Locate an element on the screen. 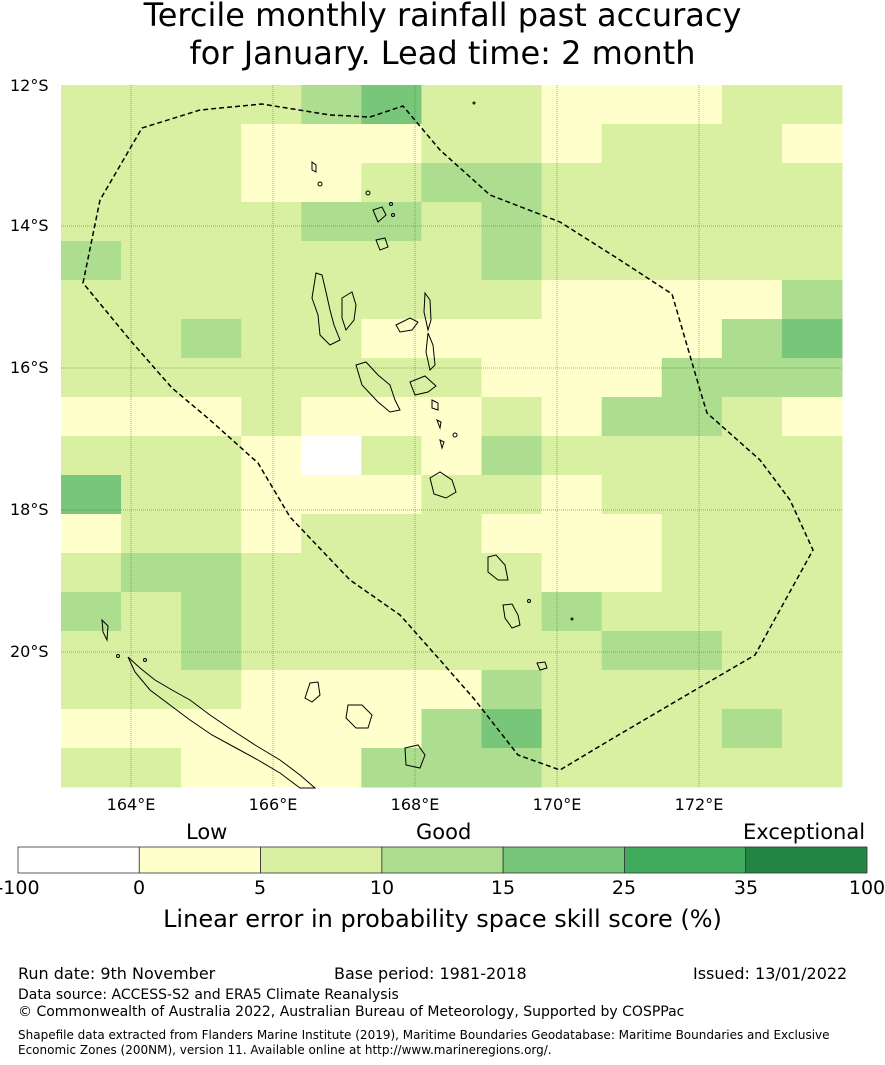 The height and width of the screenshot is (1065, 885). island-ambrym is located at coordinates (423, 385).